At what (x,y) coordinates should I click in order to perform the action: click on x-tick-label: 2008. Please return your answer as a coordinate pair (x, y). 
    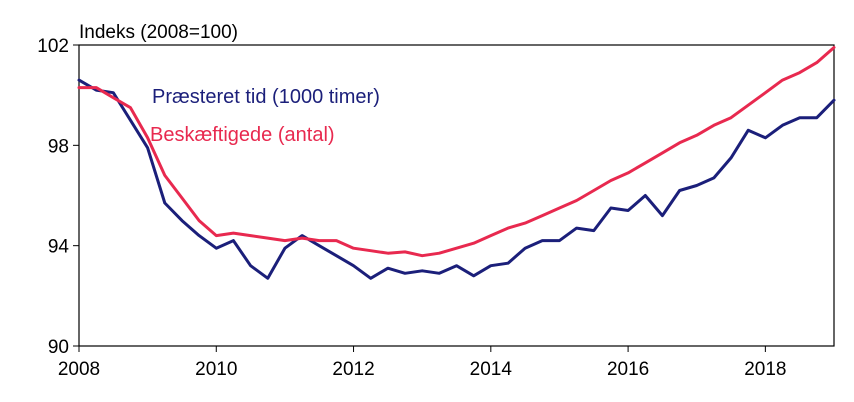
    Looking at the image, I should click on (79, 369).